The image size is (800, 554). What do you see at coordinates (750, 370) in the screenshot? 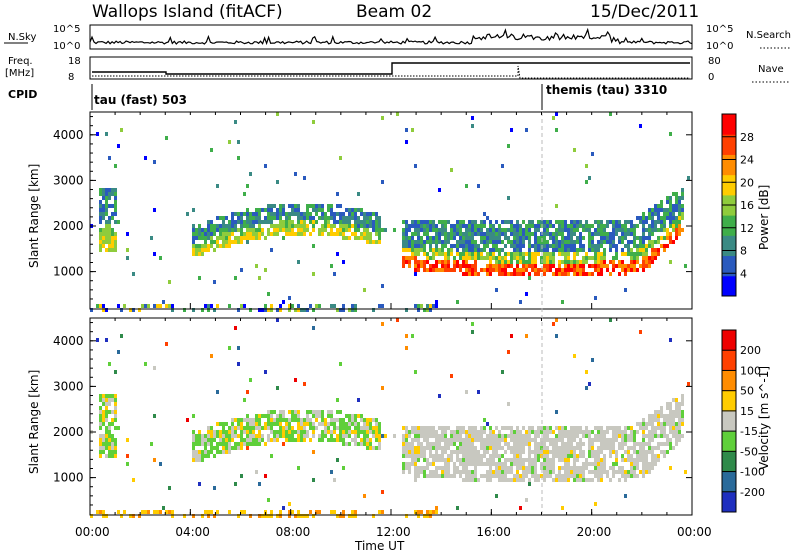
I see `velocity-colorbar-tick-label: 100` at bounding box center [750, 370].